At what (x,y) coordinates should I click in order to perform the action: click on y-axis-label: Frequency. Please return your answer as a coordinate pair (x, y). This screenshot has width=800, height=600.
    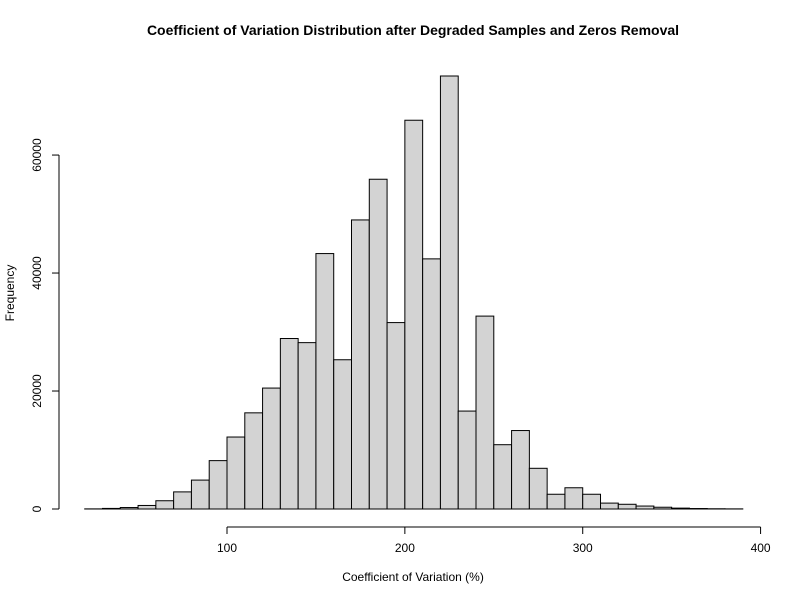
    Looking at the image, I should click on (10, 293).